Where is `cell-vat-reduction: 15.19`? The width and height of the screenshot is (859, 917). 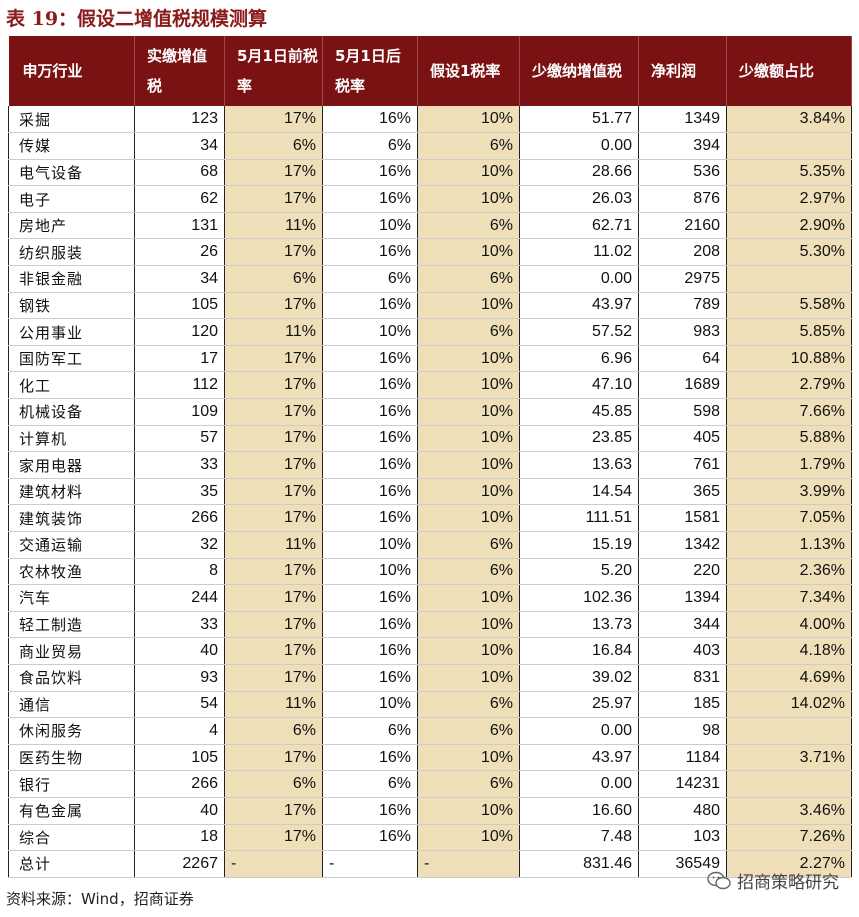 cell-vat-reduction: 15.19 is located at coordinates (579, 545).